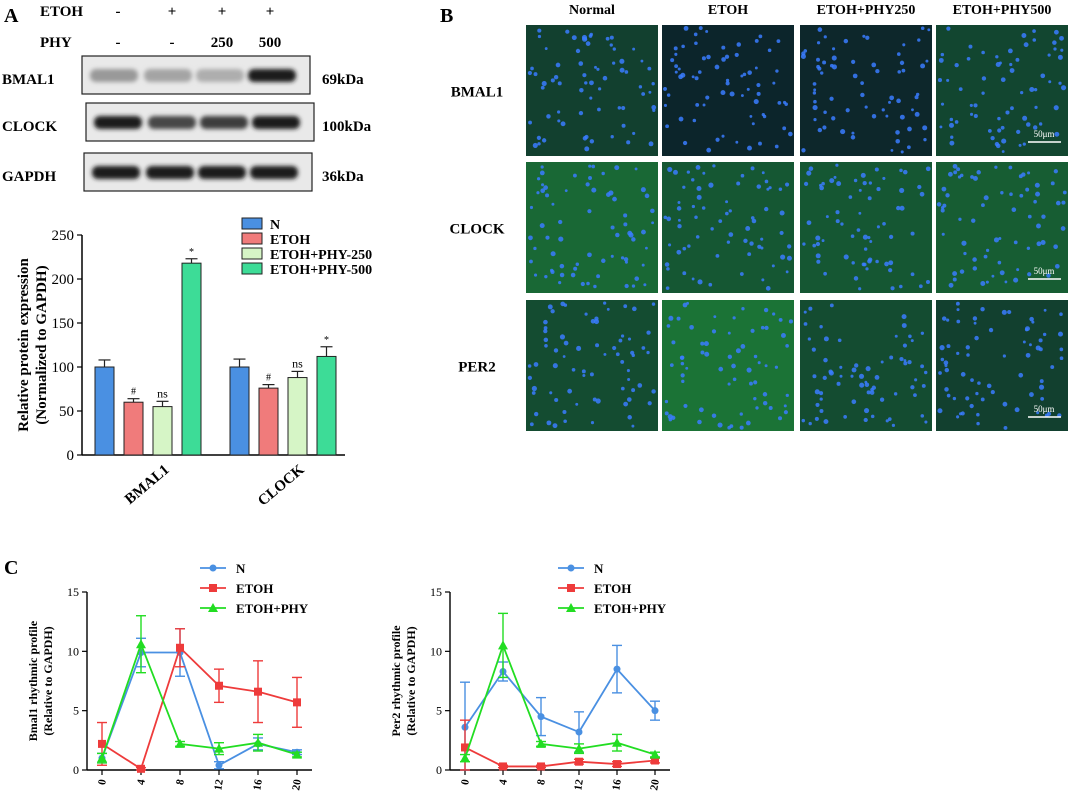 The image size is (1072, 800). I want to click on micro-tile: 50μm, so click(1002, 365).